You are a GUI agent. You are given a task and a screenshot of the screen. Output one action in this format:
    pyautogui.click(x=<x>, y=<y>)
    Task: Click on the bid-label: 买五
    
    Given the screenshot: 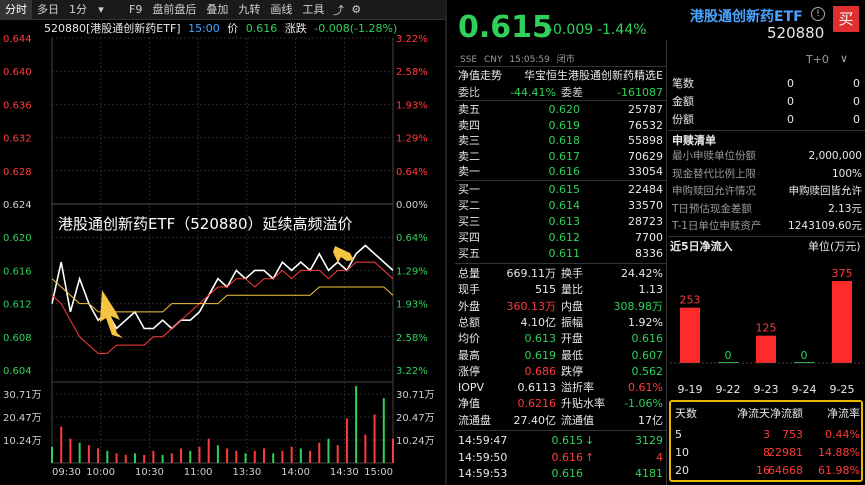 What is the action you would take?
    pyautogui.click(x=469, y=253)
    